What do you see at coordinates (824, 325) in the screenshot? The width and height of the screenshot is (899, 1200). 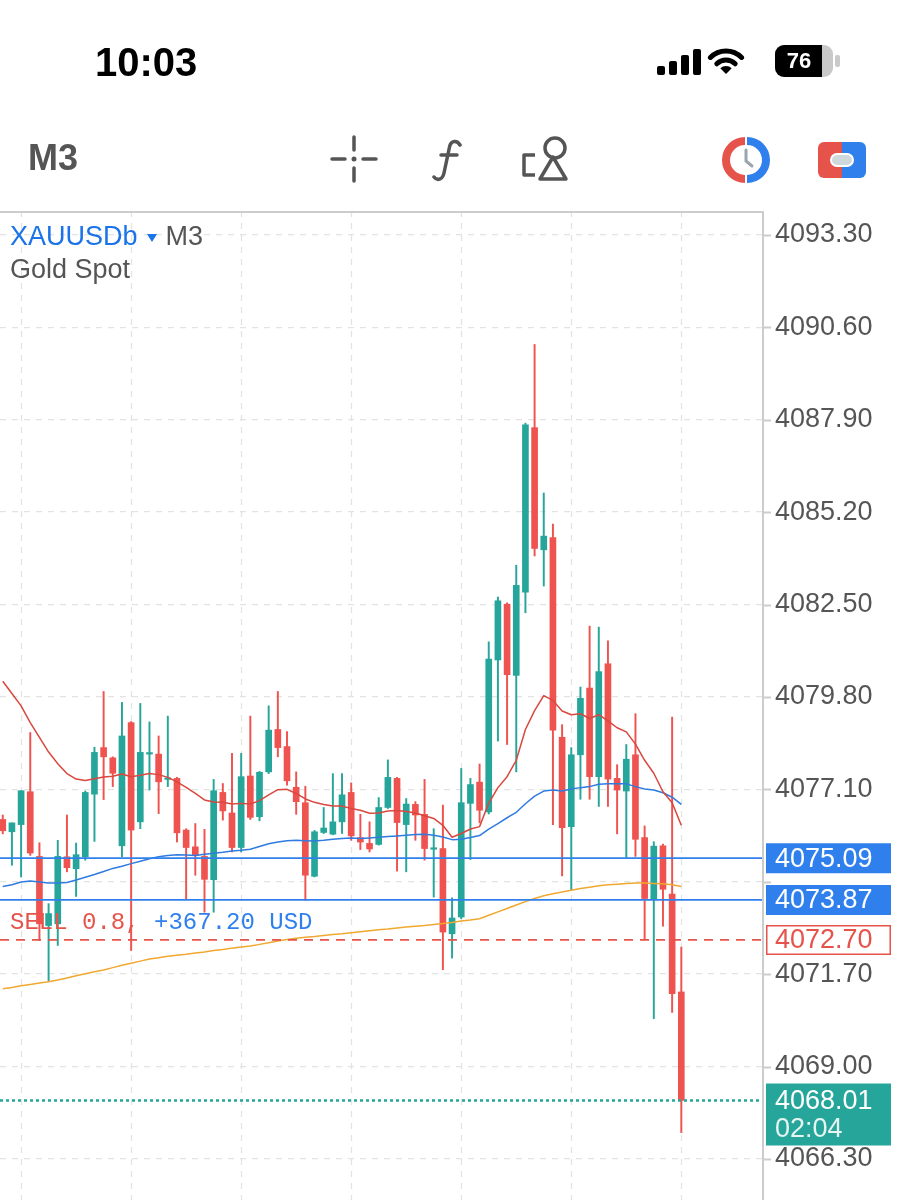 I see `y-tick-label: 4090.60` at bounding box center [824, 325].